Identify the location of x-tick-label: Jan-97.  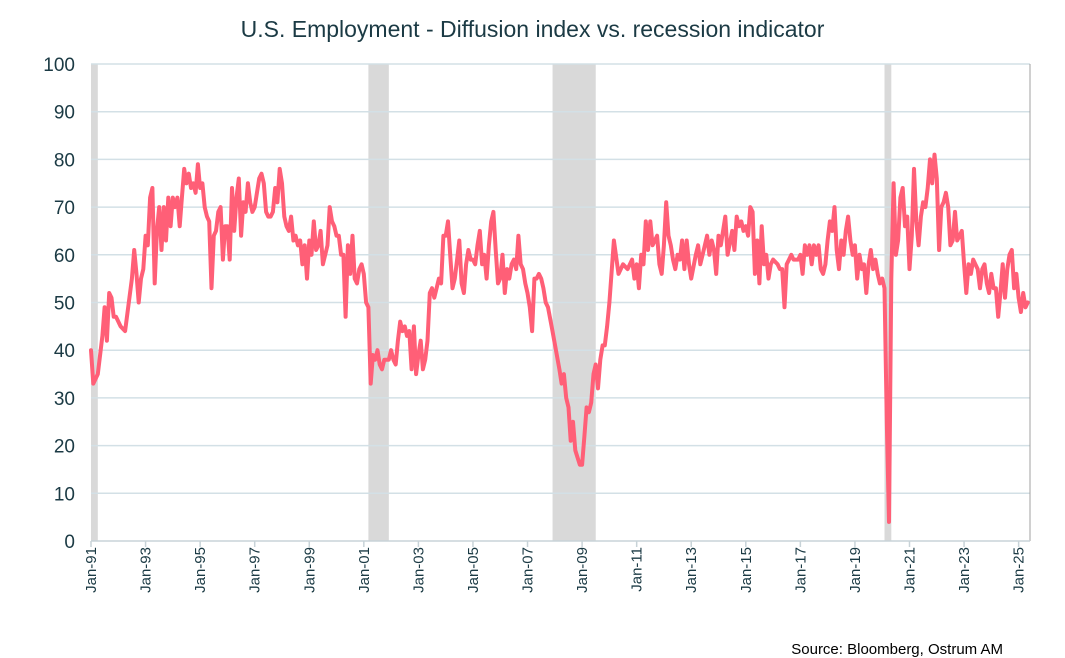
(255, 570).